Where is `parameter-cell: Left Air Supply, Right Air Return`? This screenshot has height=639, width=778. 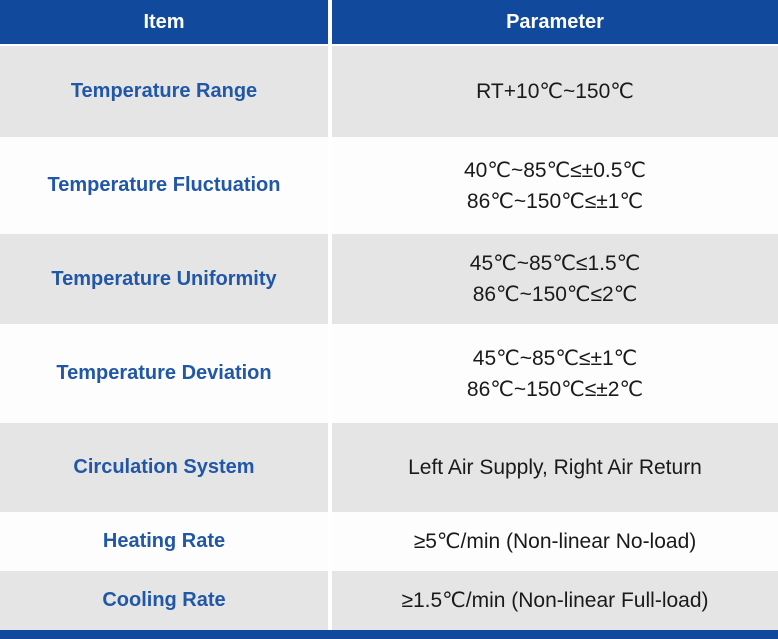
parameter-cell: Left Air Supply, Right Air Return is located at coordinates (555, 467).